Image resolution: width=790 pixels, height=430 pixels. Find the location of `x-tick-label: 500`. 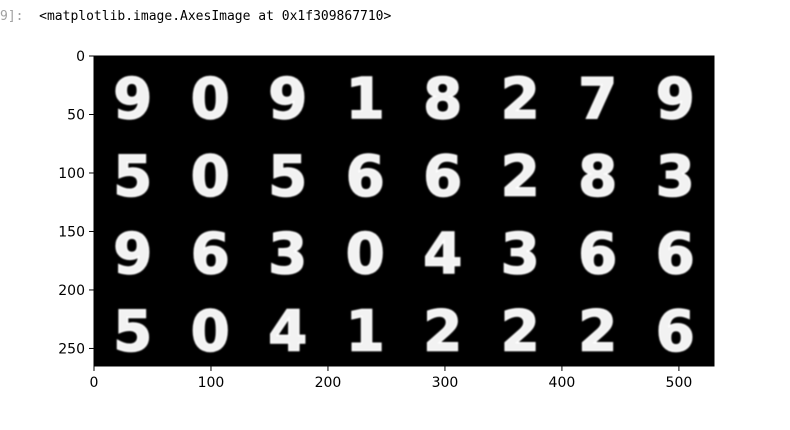

x-tick-label: 500 is located at coordinates (679, 383).